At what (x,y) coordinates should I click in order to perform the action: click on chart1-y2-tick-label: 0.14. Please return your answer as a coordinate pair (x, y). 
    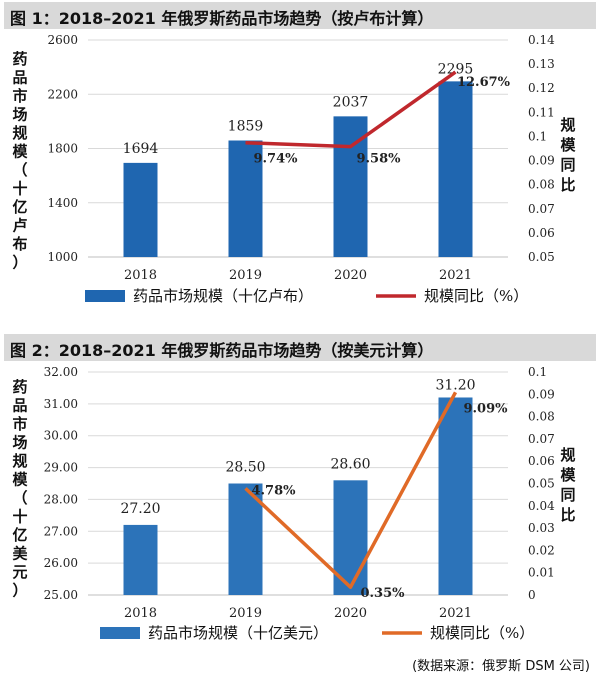
    Looking at the image, I should click on (541, 40).